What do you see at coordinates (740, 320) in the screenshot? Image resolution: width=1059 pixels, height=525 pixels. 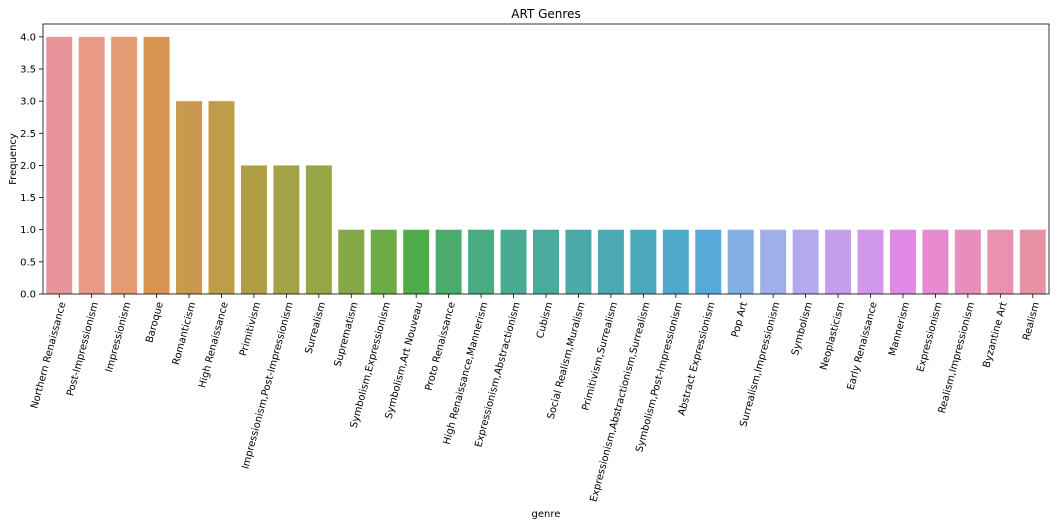 I see `x-tick-label: Pop Art` at bounding box center [740, 320].